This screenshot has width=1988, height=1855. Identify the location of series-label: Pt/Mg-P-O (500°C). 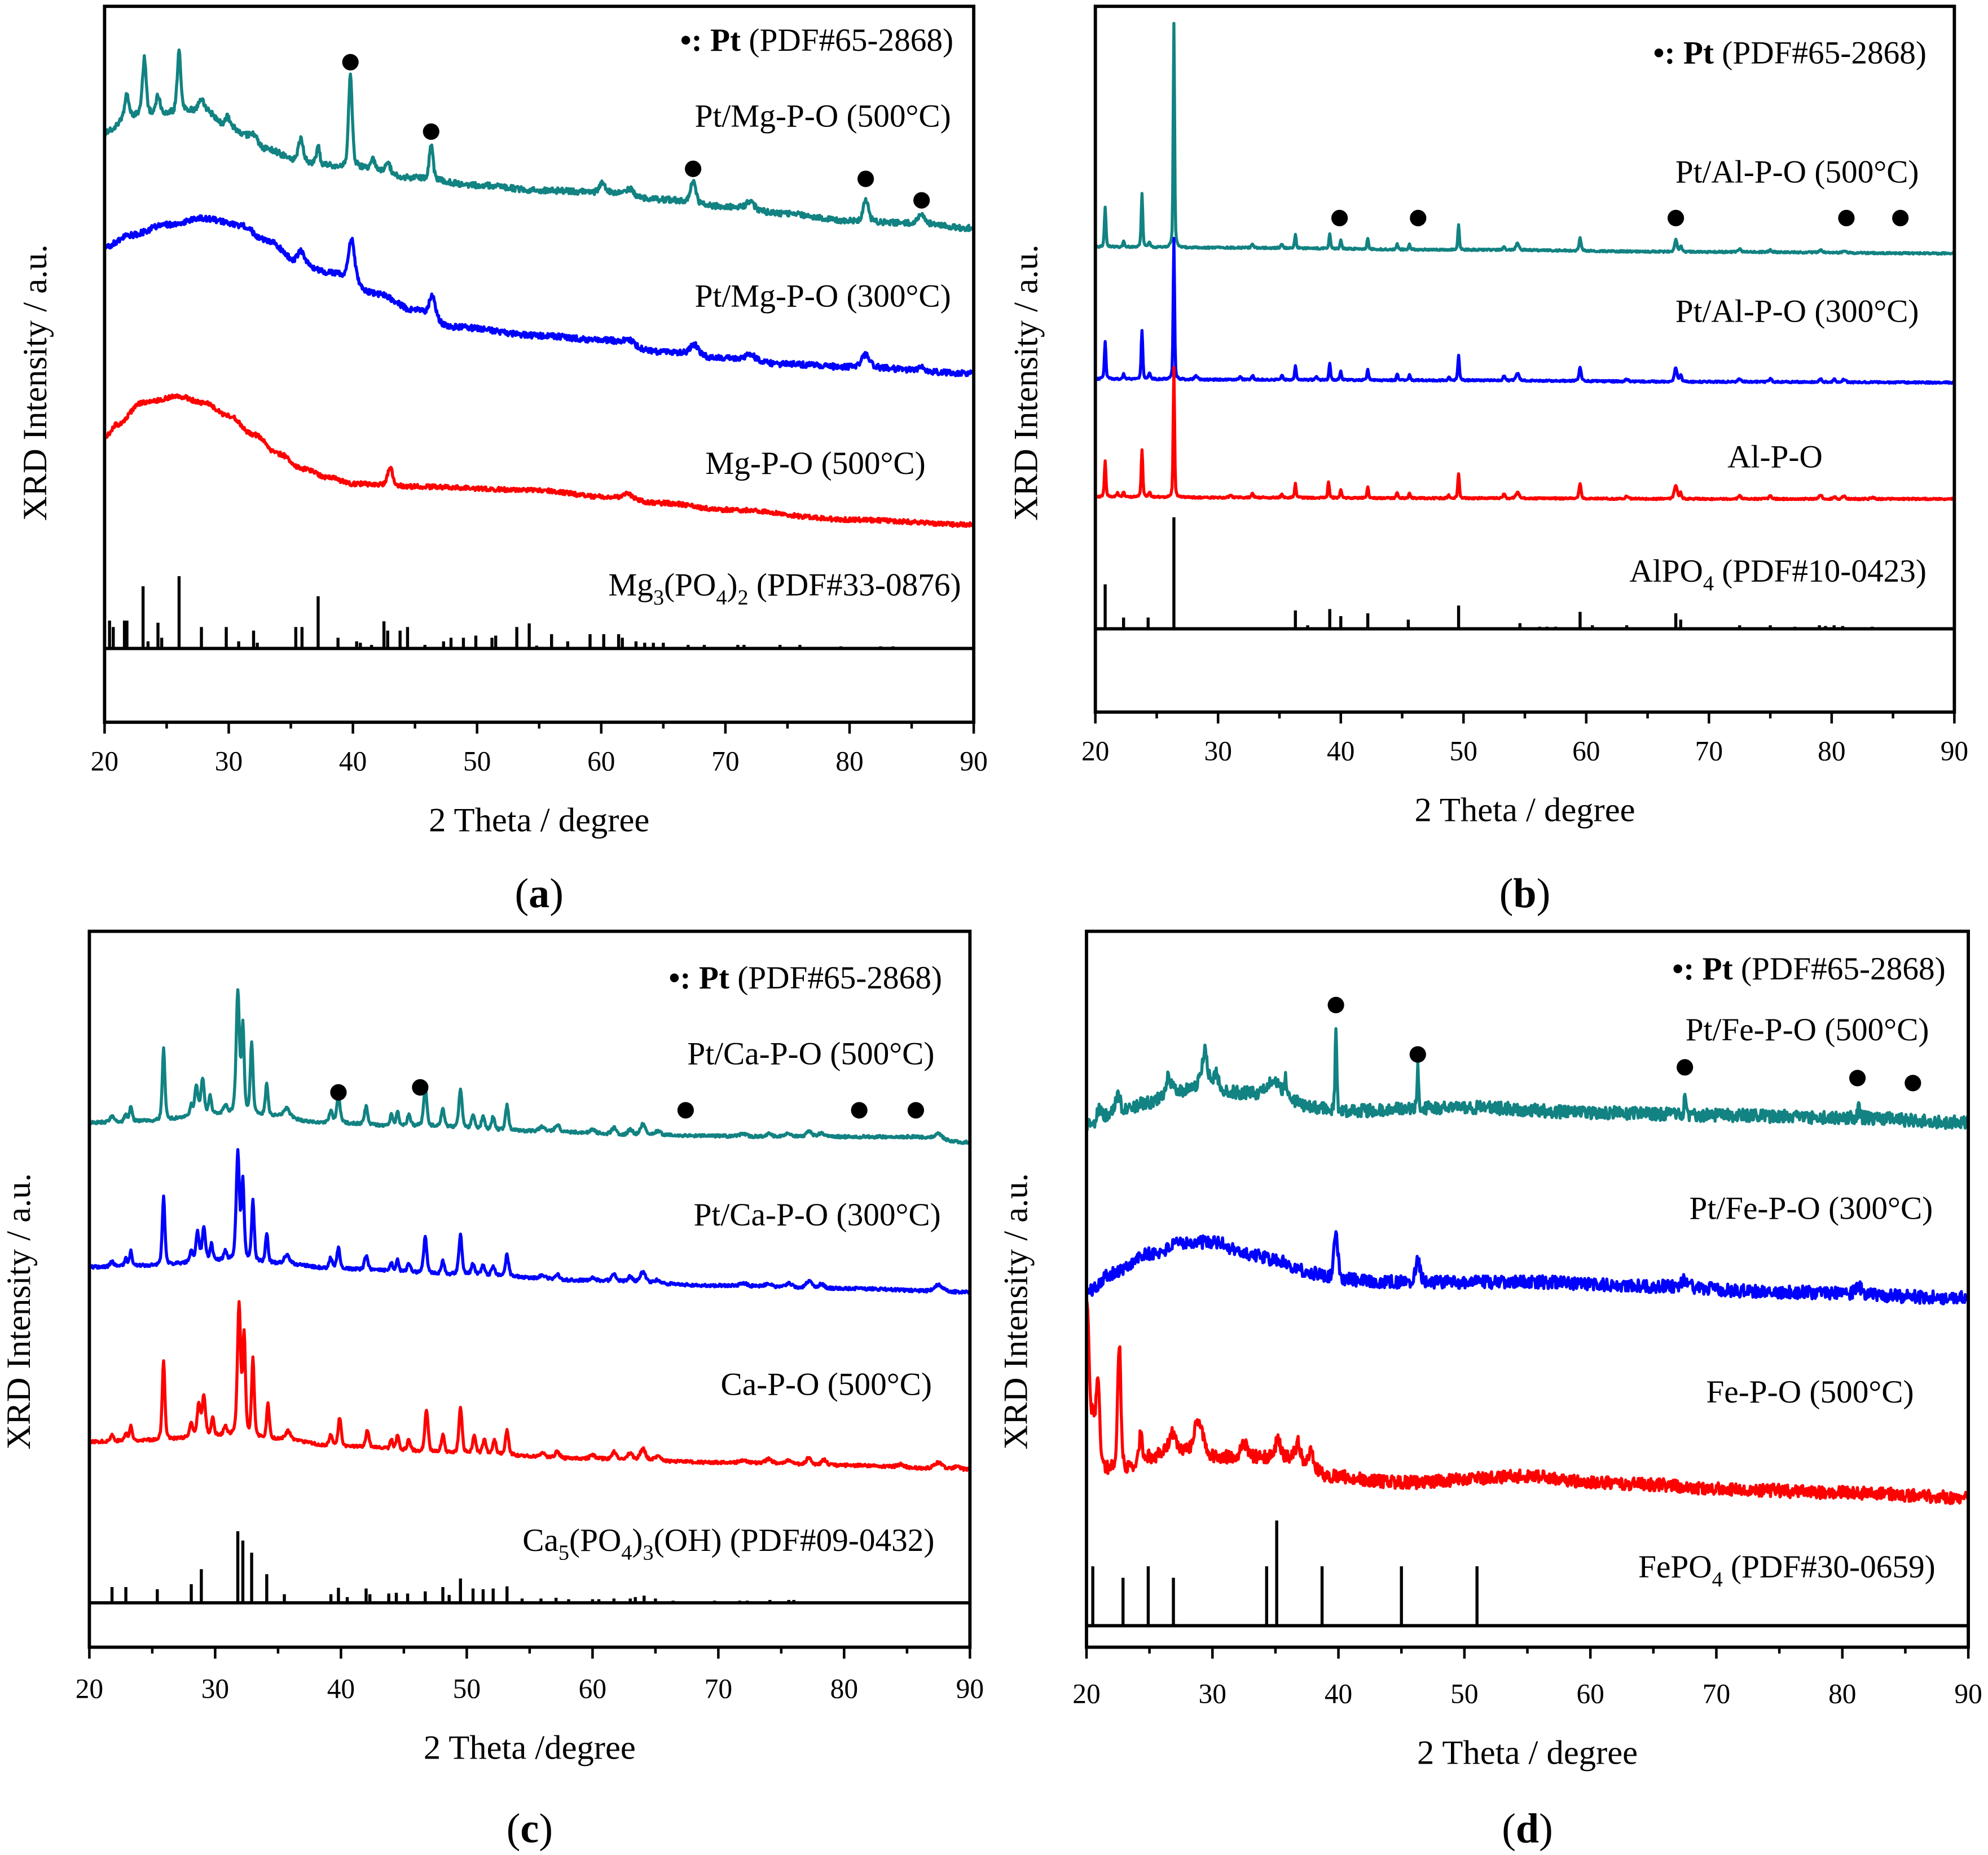
(823, 116).